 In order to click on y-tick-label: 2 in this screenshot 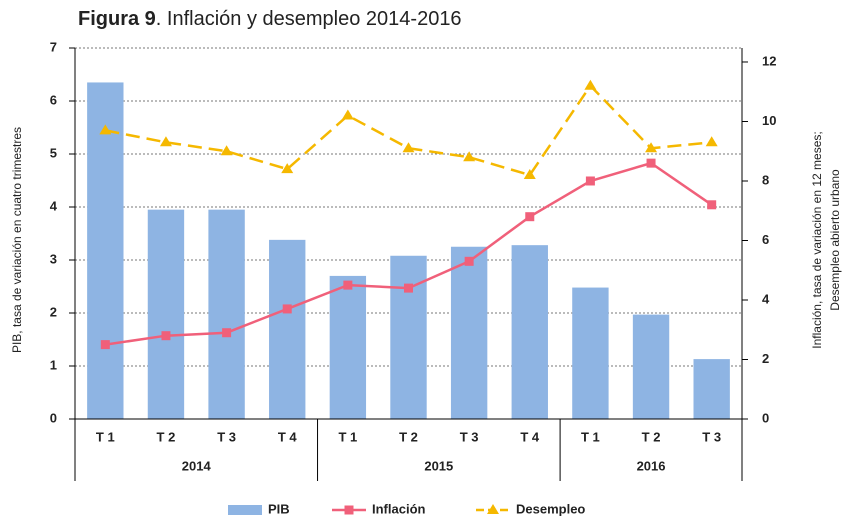, I will do `click(53, 311)`.